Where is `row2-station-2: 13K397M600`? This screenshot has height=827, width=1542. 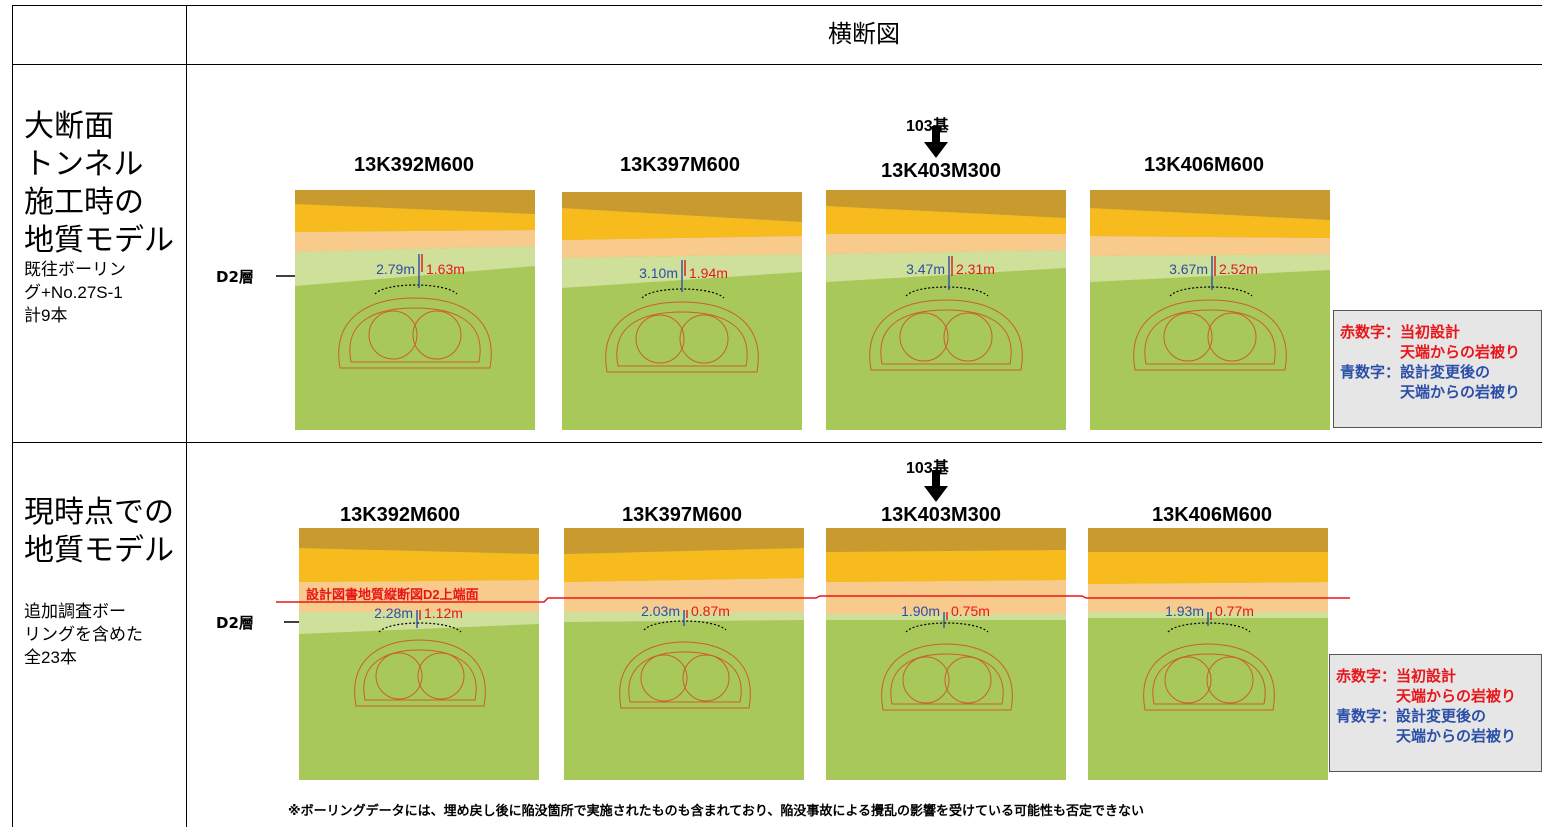 row2-station-2: 13K397M600 is located at coordinates (682, 515).